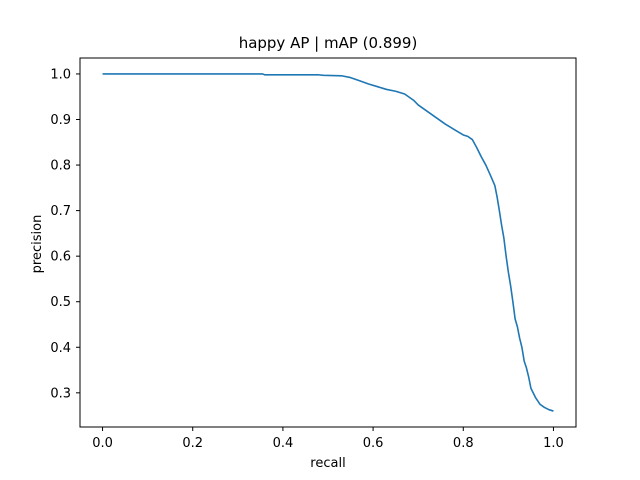 The height and width of the screenshot is (480, 640). Describe the element at coordinates (553, 443) in the screenshot. I see `x-tick-label: 1.0` at that location.